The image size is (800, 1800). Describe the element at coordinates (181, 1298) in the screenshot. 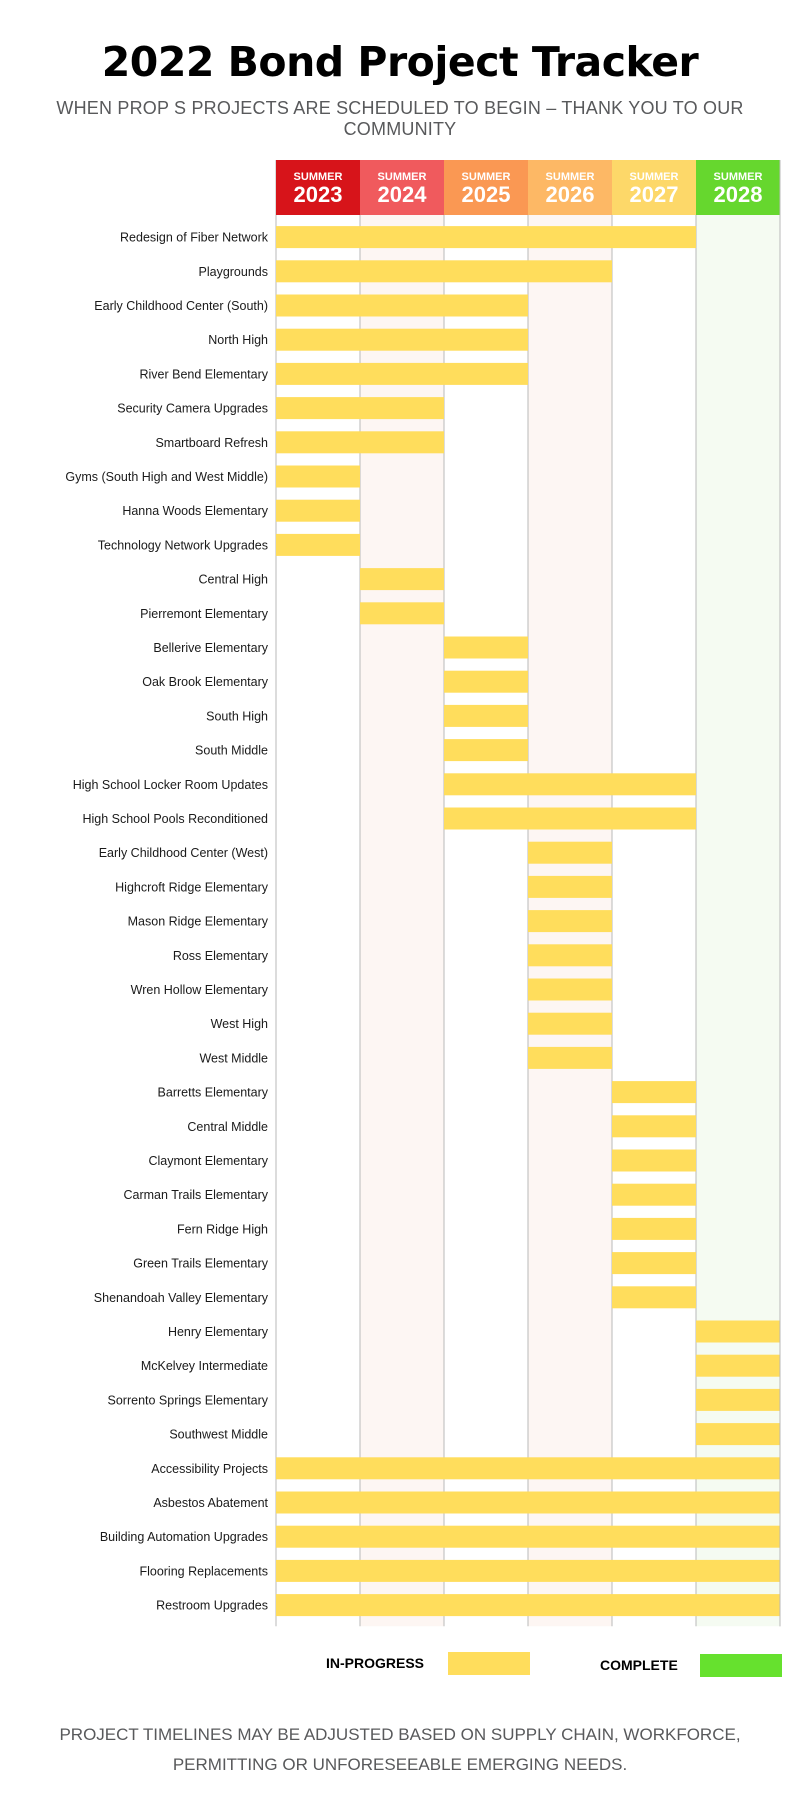

I see `project-label: Shenandoah Valley Elementary` at that location.